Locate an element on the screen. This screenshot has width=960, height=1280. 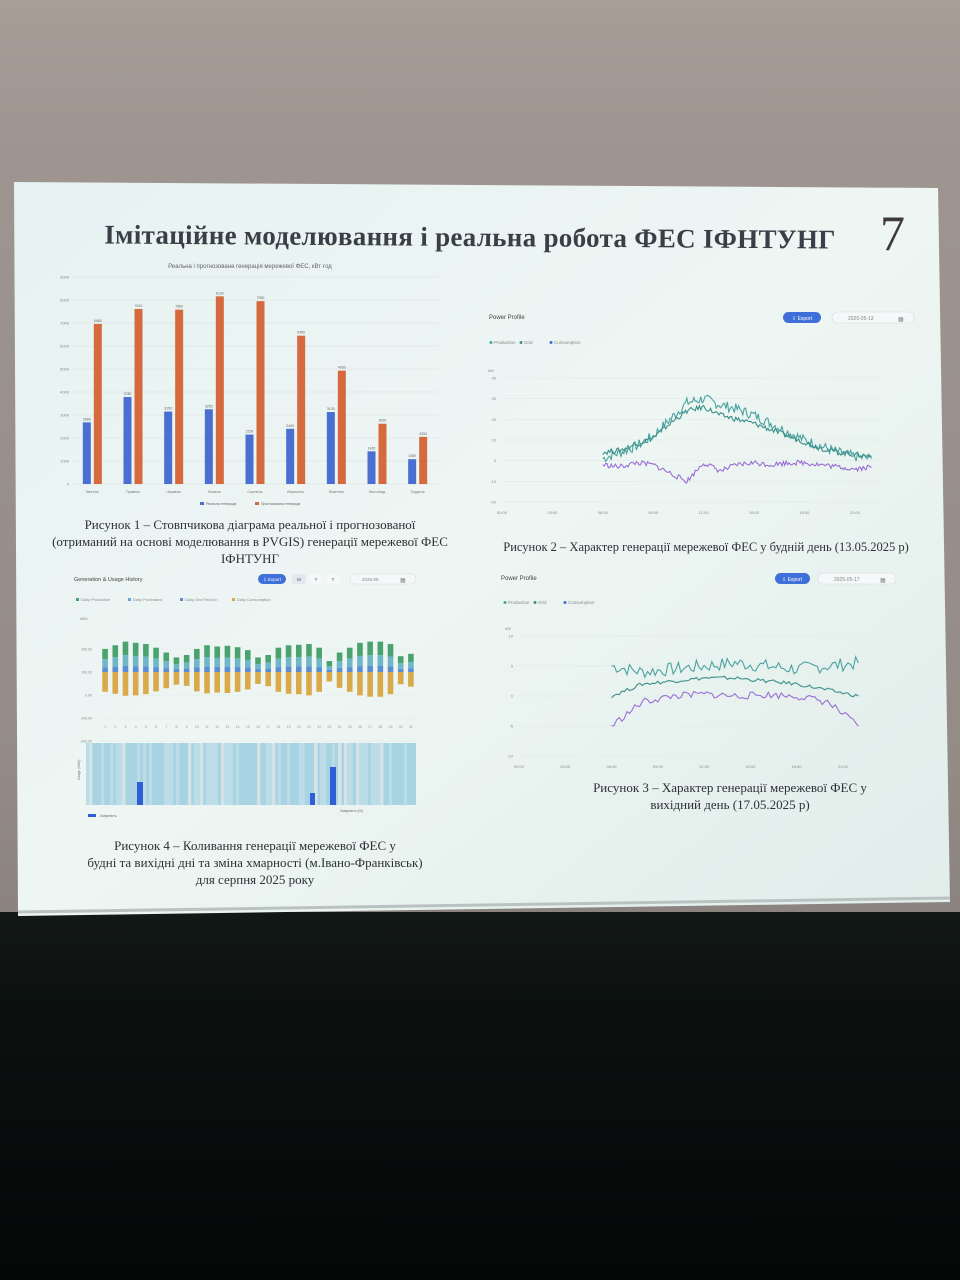
fig4-date-picker is located at coordinates (383, 579).